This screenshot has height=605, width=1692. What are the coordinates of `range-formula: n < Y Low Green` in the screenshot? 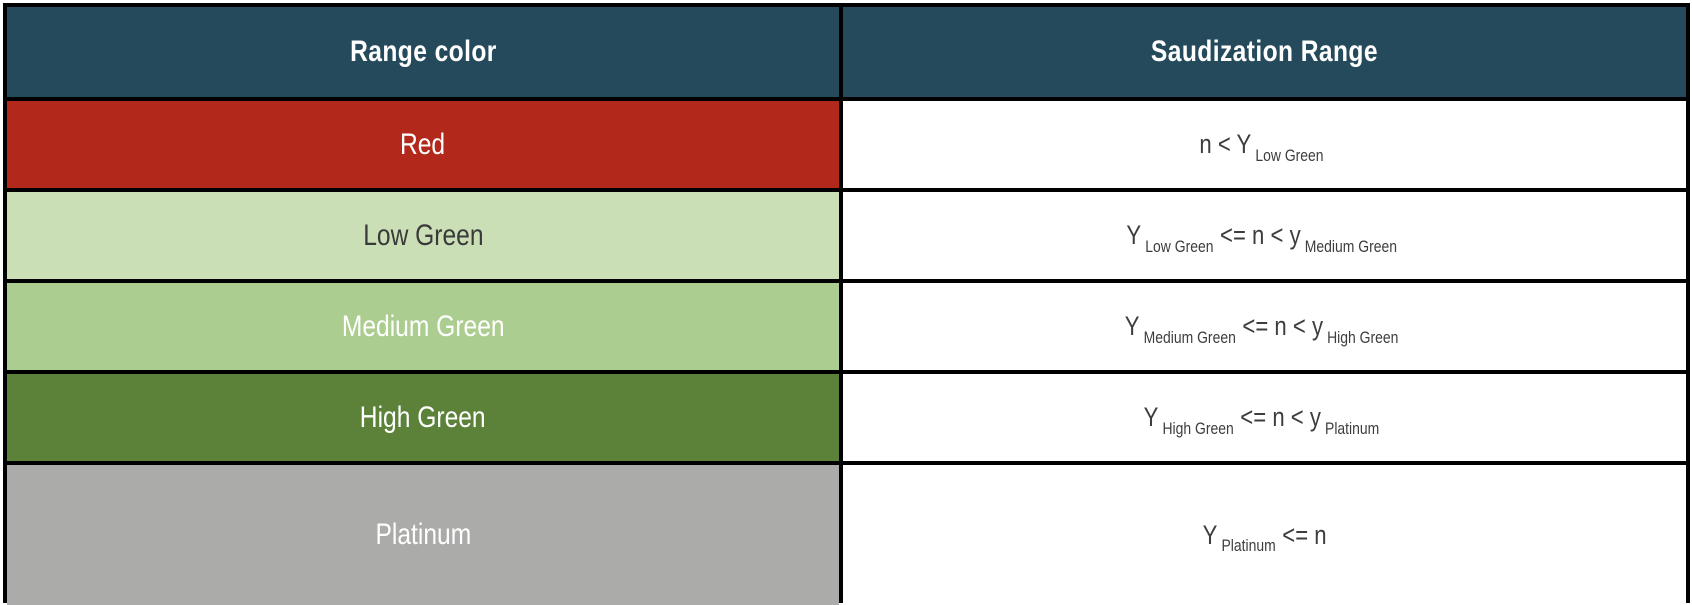 It's located at (1264, 146).